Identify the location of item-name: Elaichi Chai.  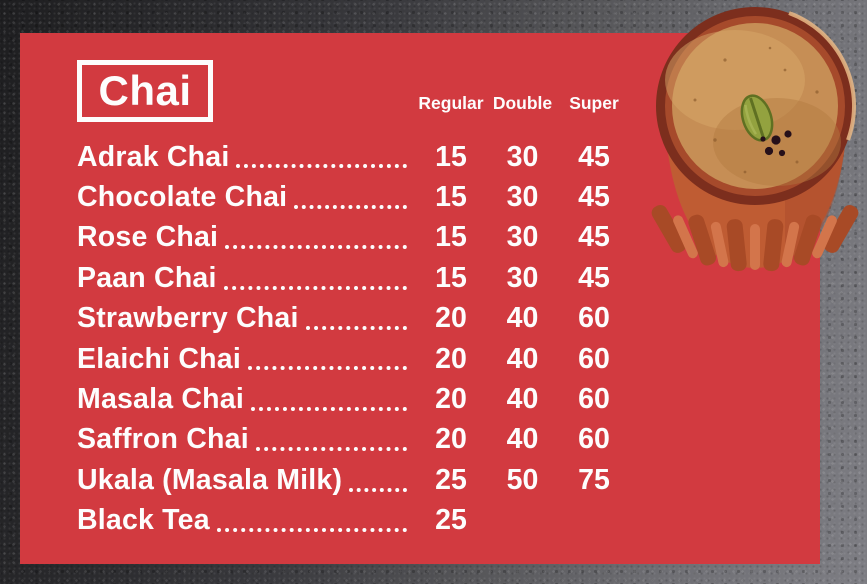
(159, 358).